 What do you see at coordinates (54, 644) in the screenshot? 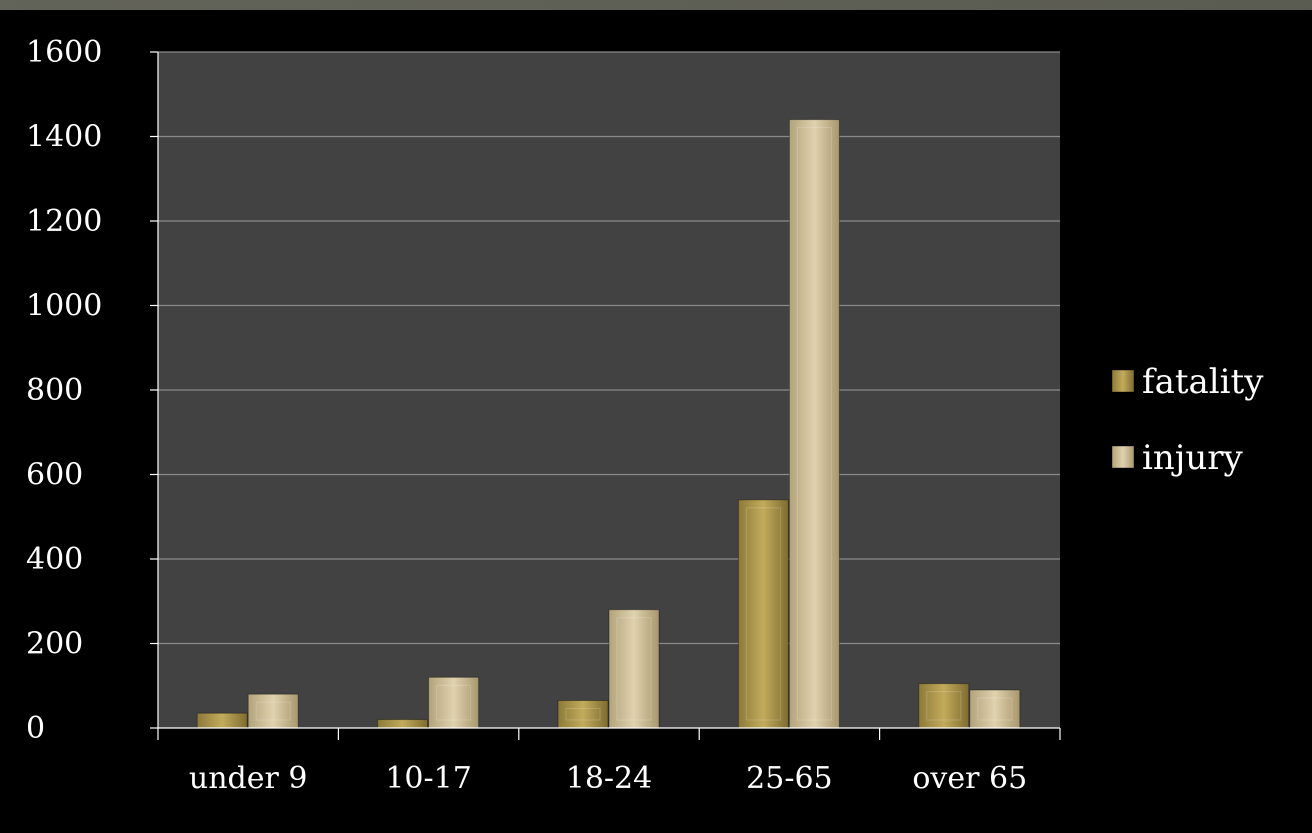
I see `y-tick-label-200: 200` at bounding box center [54, 644].